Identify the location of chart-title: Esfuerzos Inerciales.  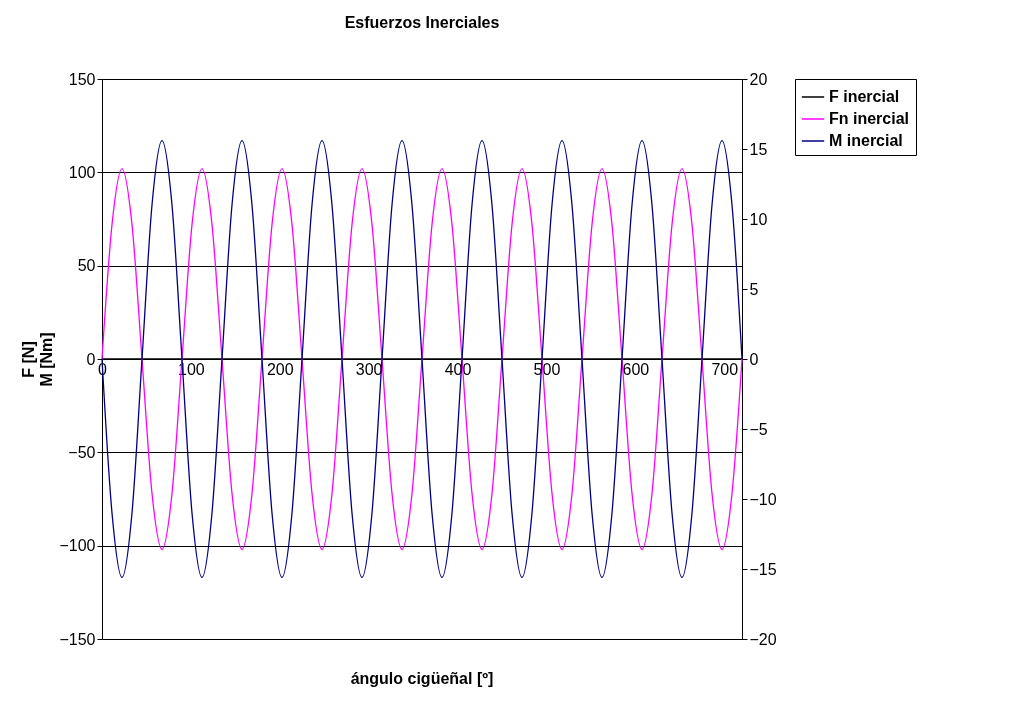
(422, 22).